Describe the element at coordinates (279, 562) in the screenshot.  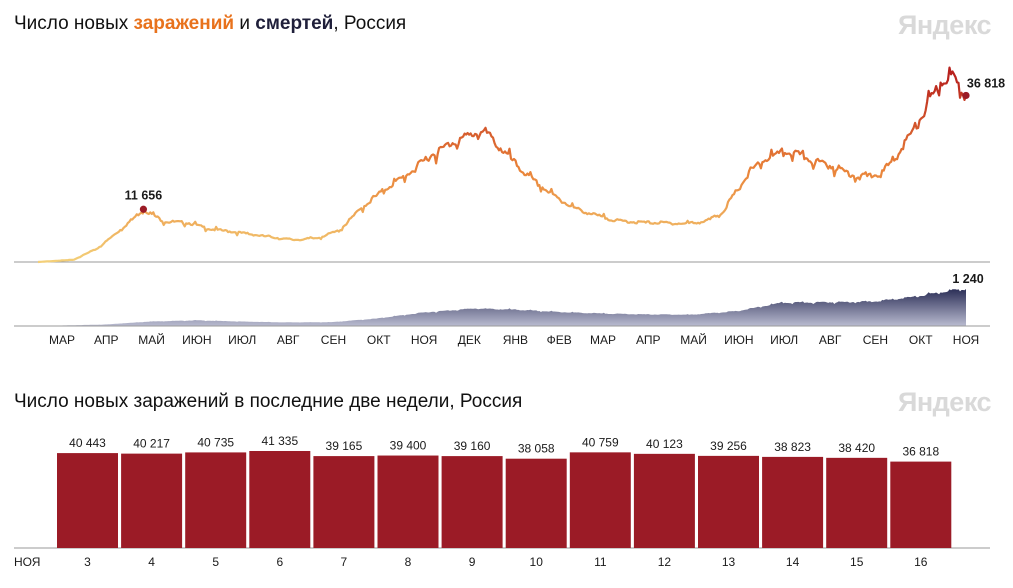
I see `bar-day-label: 6` at that location.